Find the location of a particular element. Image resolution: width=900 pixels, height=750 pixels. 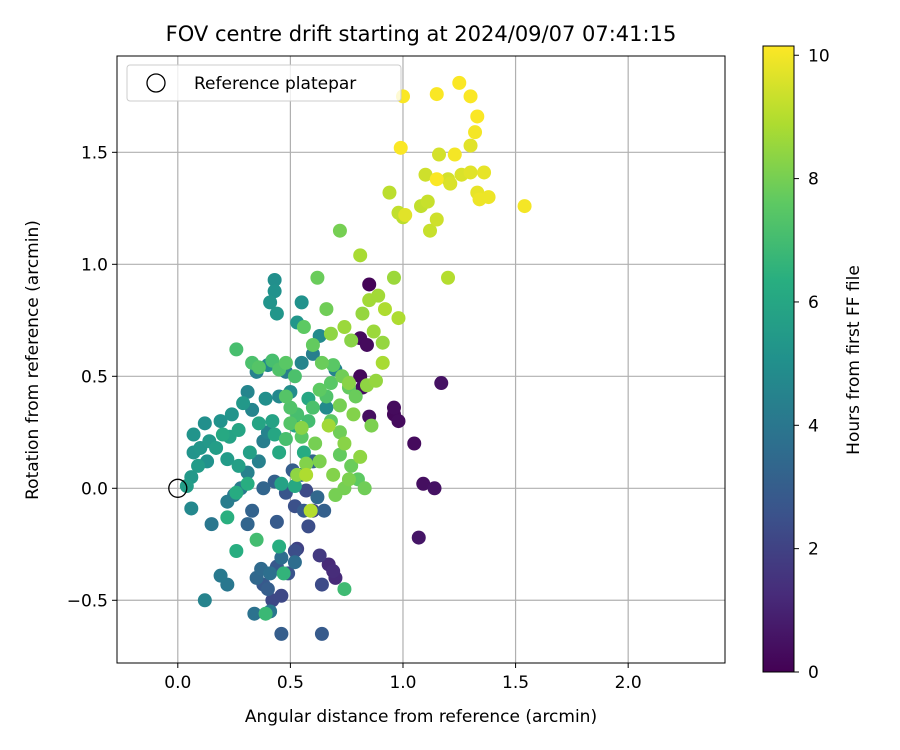

x-tick-label: 0.0 is located at coordinates (177, 683).